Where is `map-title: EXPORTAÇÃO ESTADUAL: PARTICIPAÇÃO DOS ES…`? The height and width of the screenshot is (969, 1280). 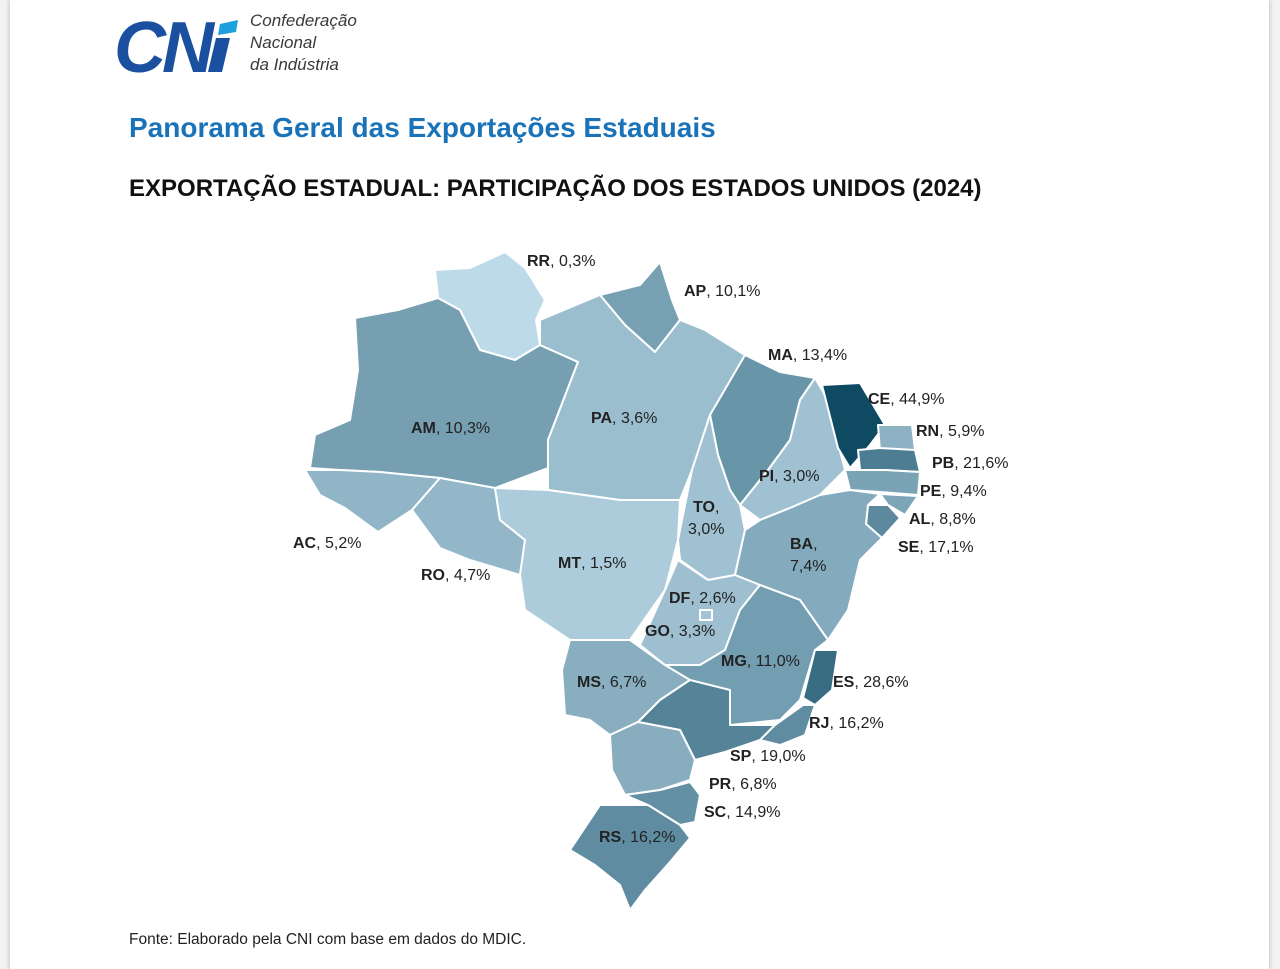
map-title: EXPORTAÇÃO ESTADUAL: PARTICIPAÇÃO DOS ES… is located at coordinates (555, 188).